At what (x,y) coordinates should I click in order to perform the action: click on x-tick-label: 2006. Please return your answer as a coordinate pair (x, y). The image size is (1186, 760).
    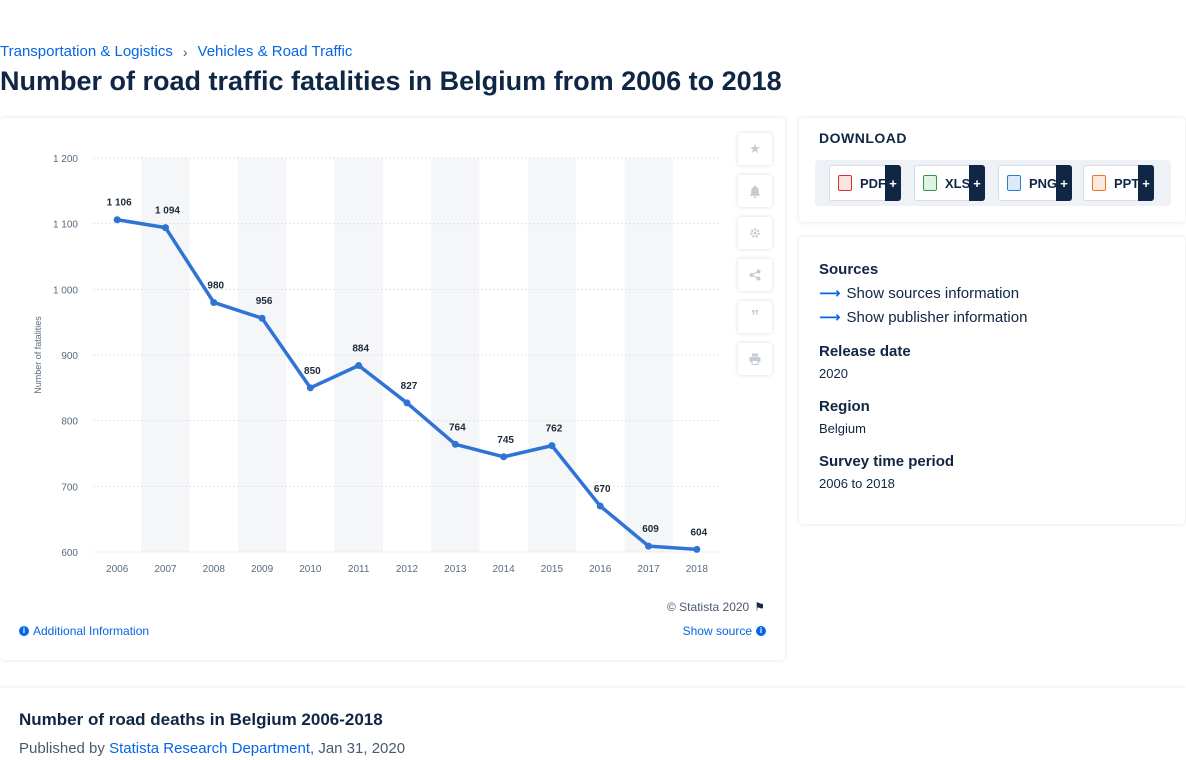
    Looking at the image, I should click on (117, 569).